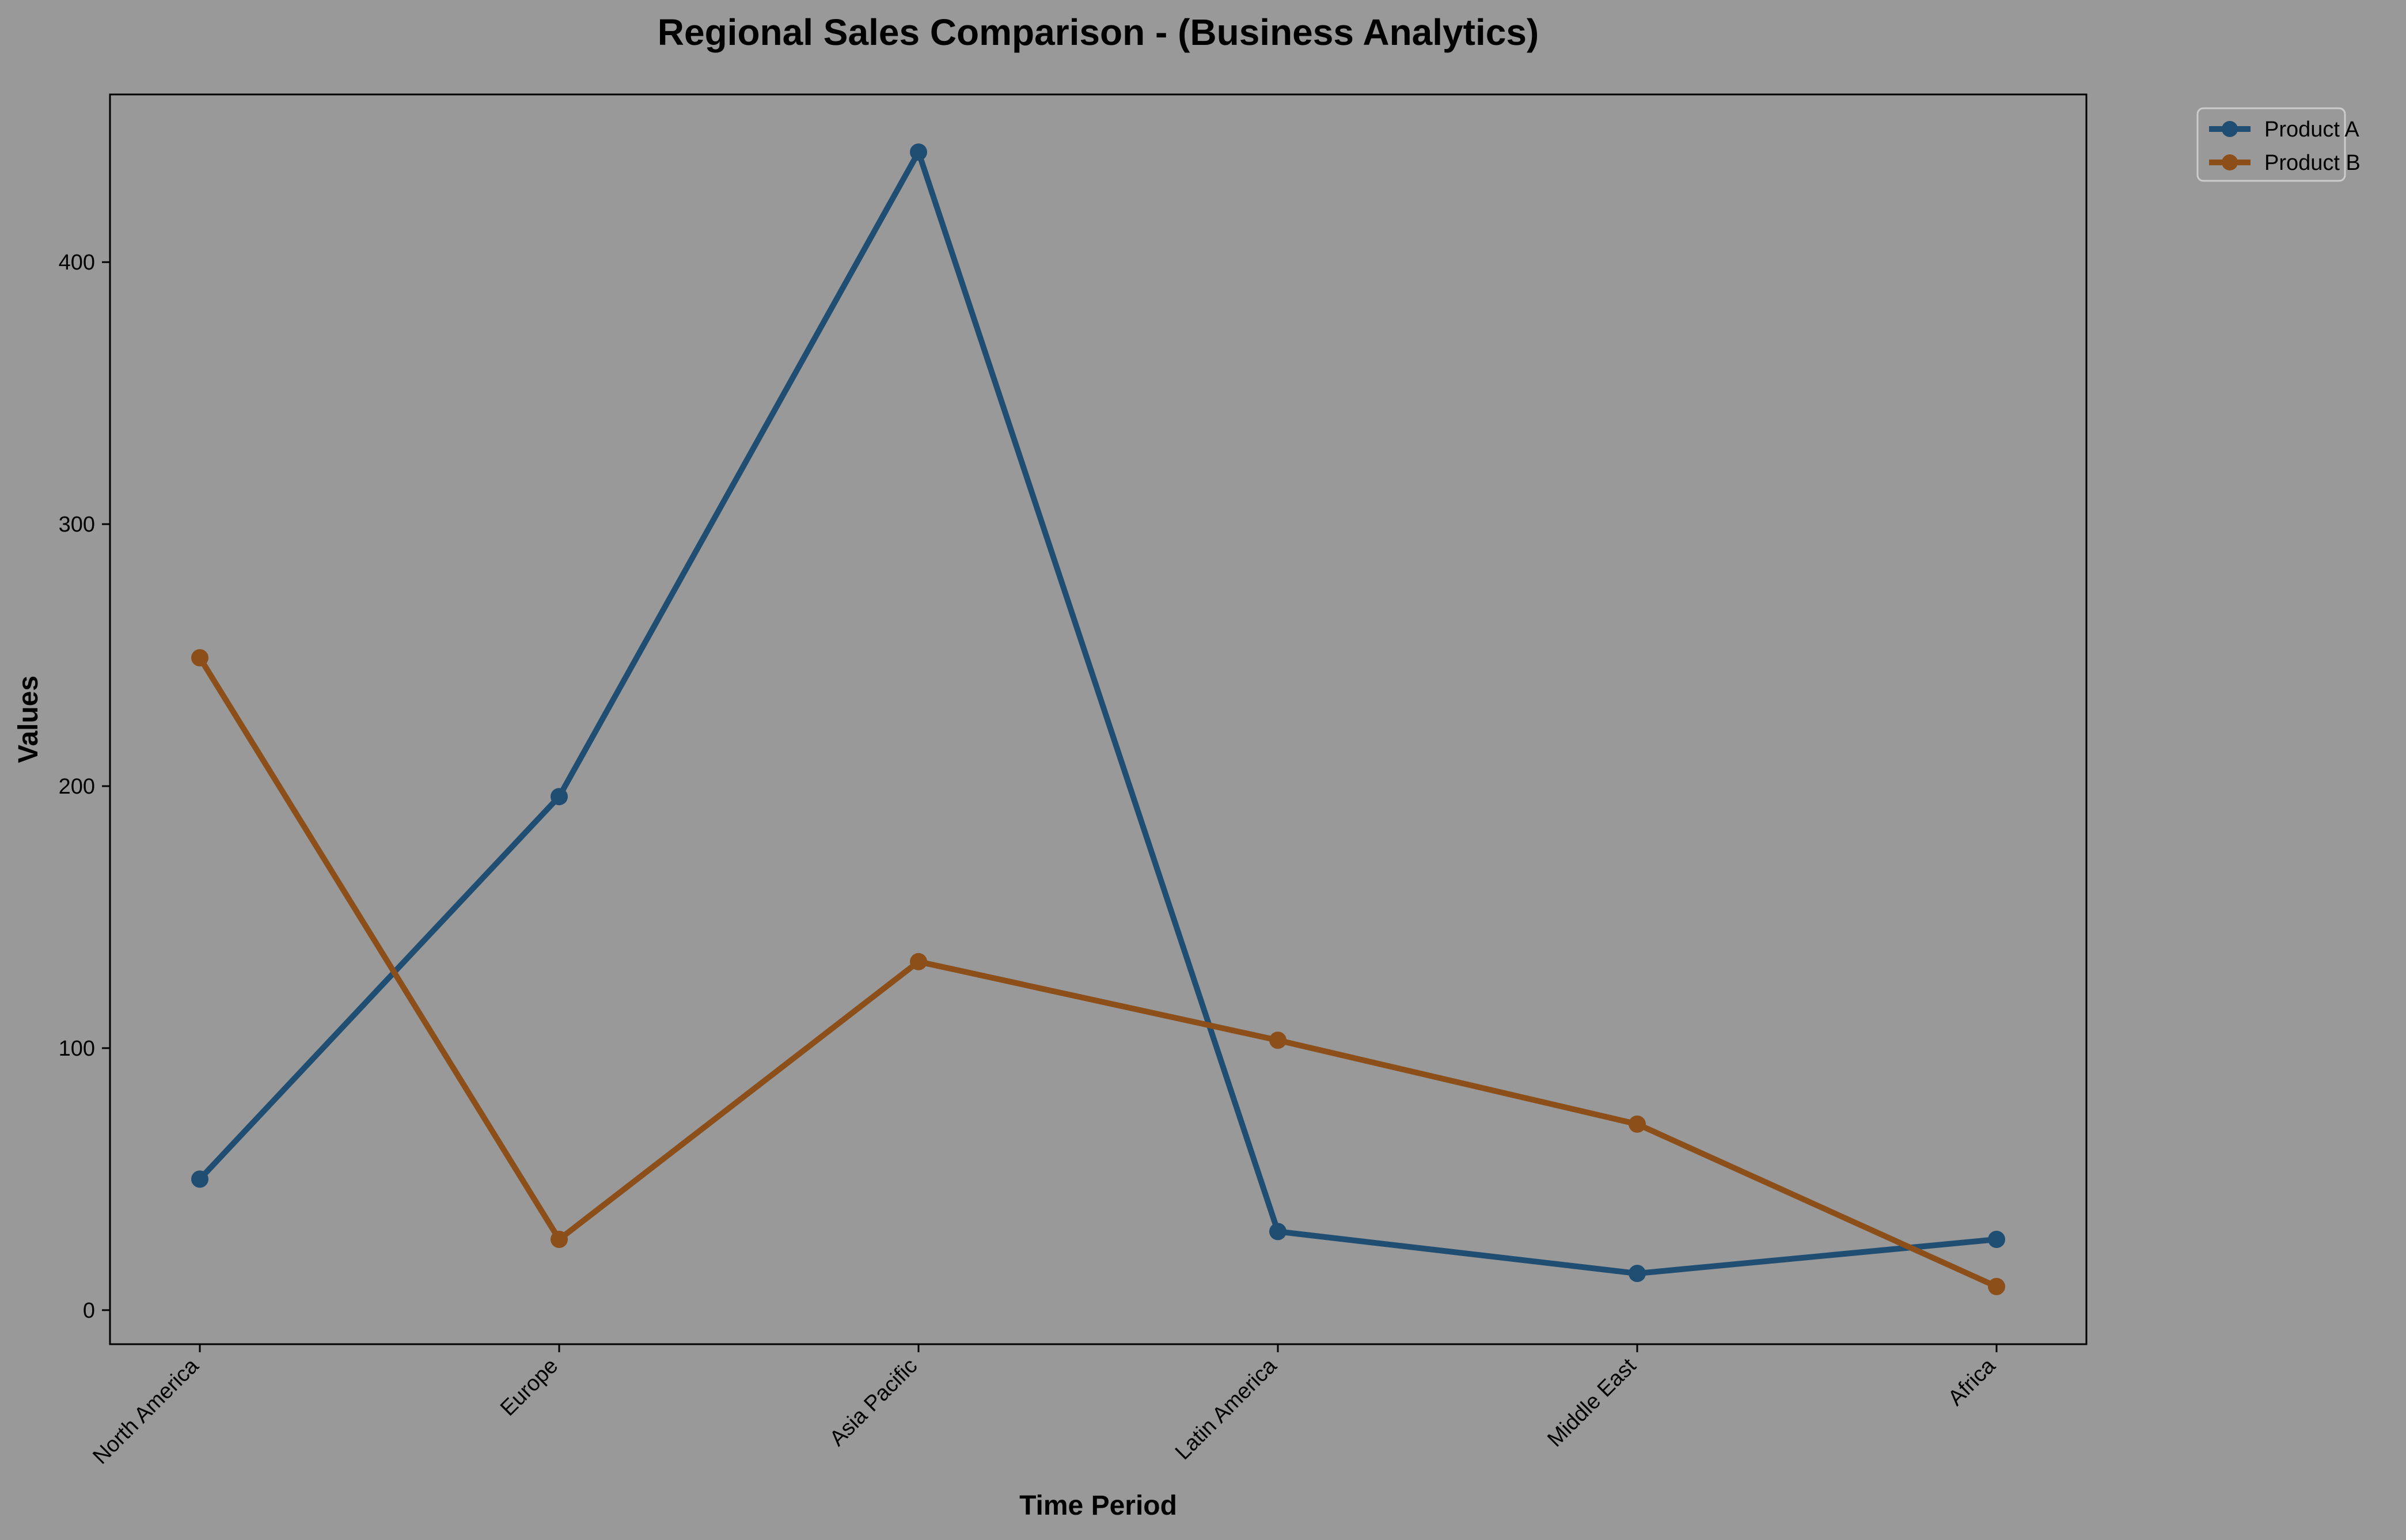 The height and width of the screenshot is (1540, 2406). Describe the element at coordinates (2311, 129) in the screenshot. I see `legend-entry-label: Product A` at that location.